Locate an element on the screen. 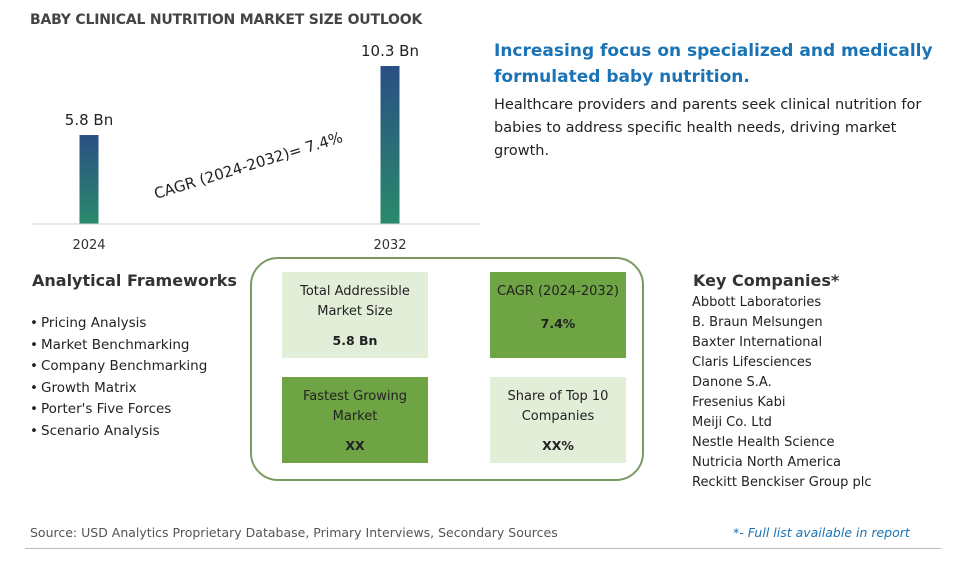  x-tick-label: 2024 is located at coordinates (88, 245).